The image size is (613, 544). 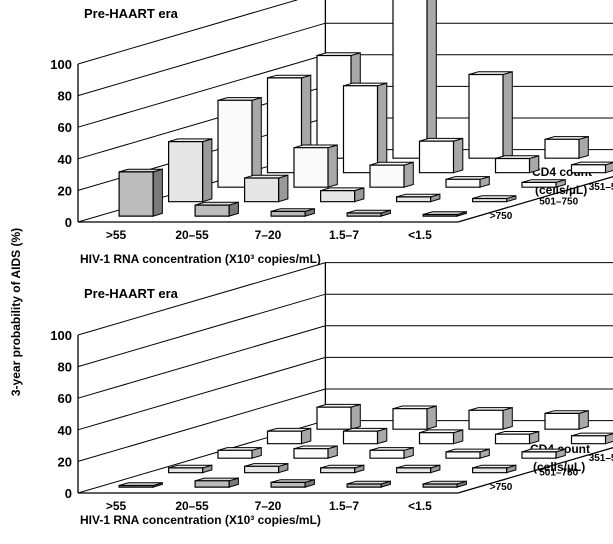 I want to click on x-category-label: 7–20, so click(x=268, y=506).